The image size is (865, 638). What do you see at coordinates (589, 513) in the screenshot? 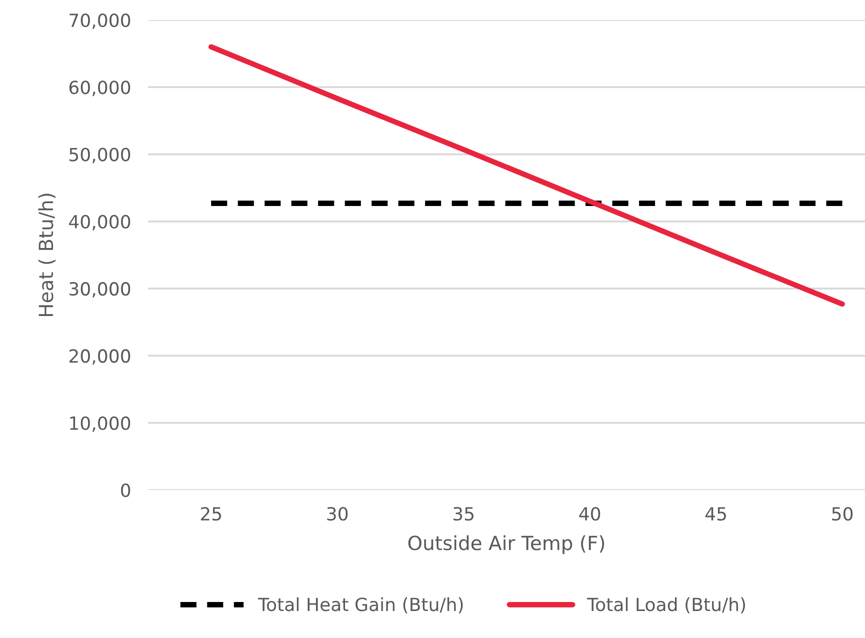
I see `x-tick-label: 40` at bounding box center [589, 513].